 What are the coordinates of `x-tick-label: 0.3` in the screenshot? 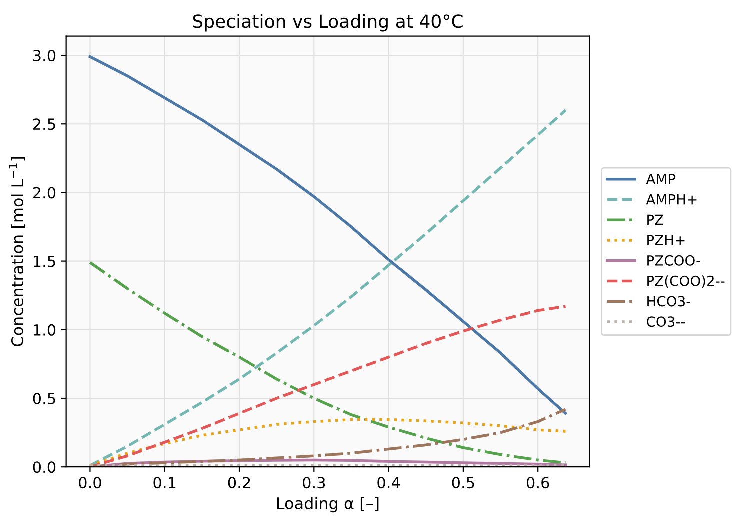 It's located at (314, 483).